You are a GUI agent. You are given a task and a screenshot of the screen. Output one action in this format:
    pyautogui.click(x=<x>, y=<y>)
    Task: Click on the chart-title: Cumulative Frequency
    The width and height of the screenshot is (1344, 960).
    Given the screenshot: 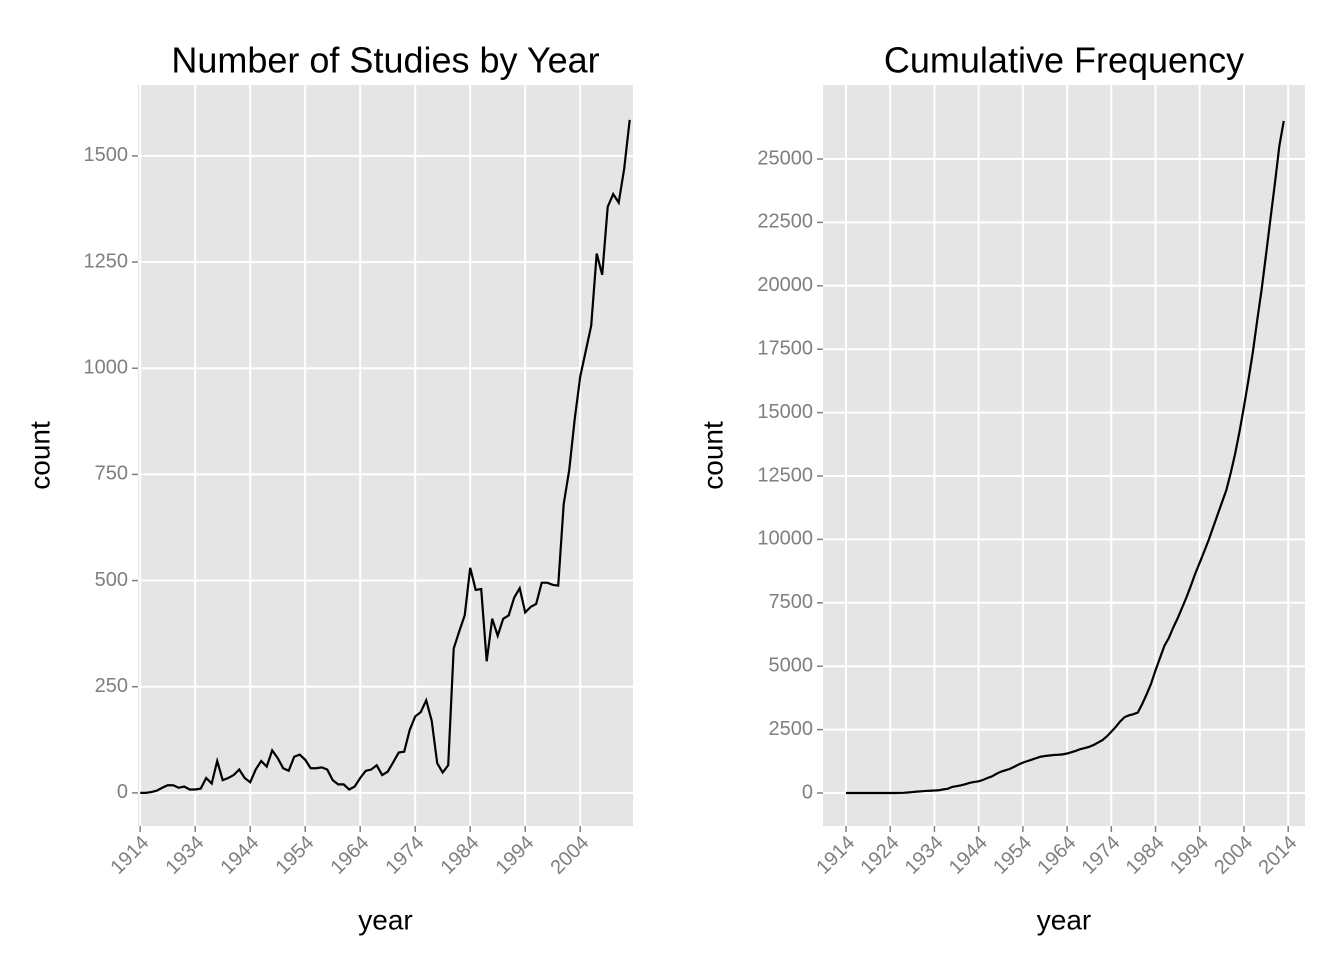 What is the action you would take?
    pyautogui.click(x=1064, y=60)
    